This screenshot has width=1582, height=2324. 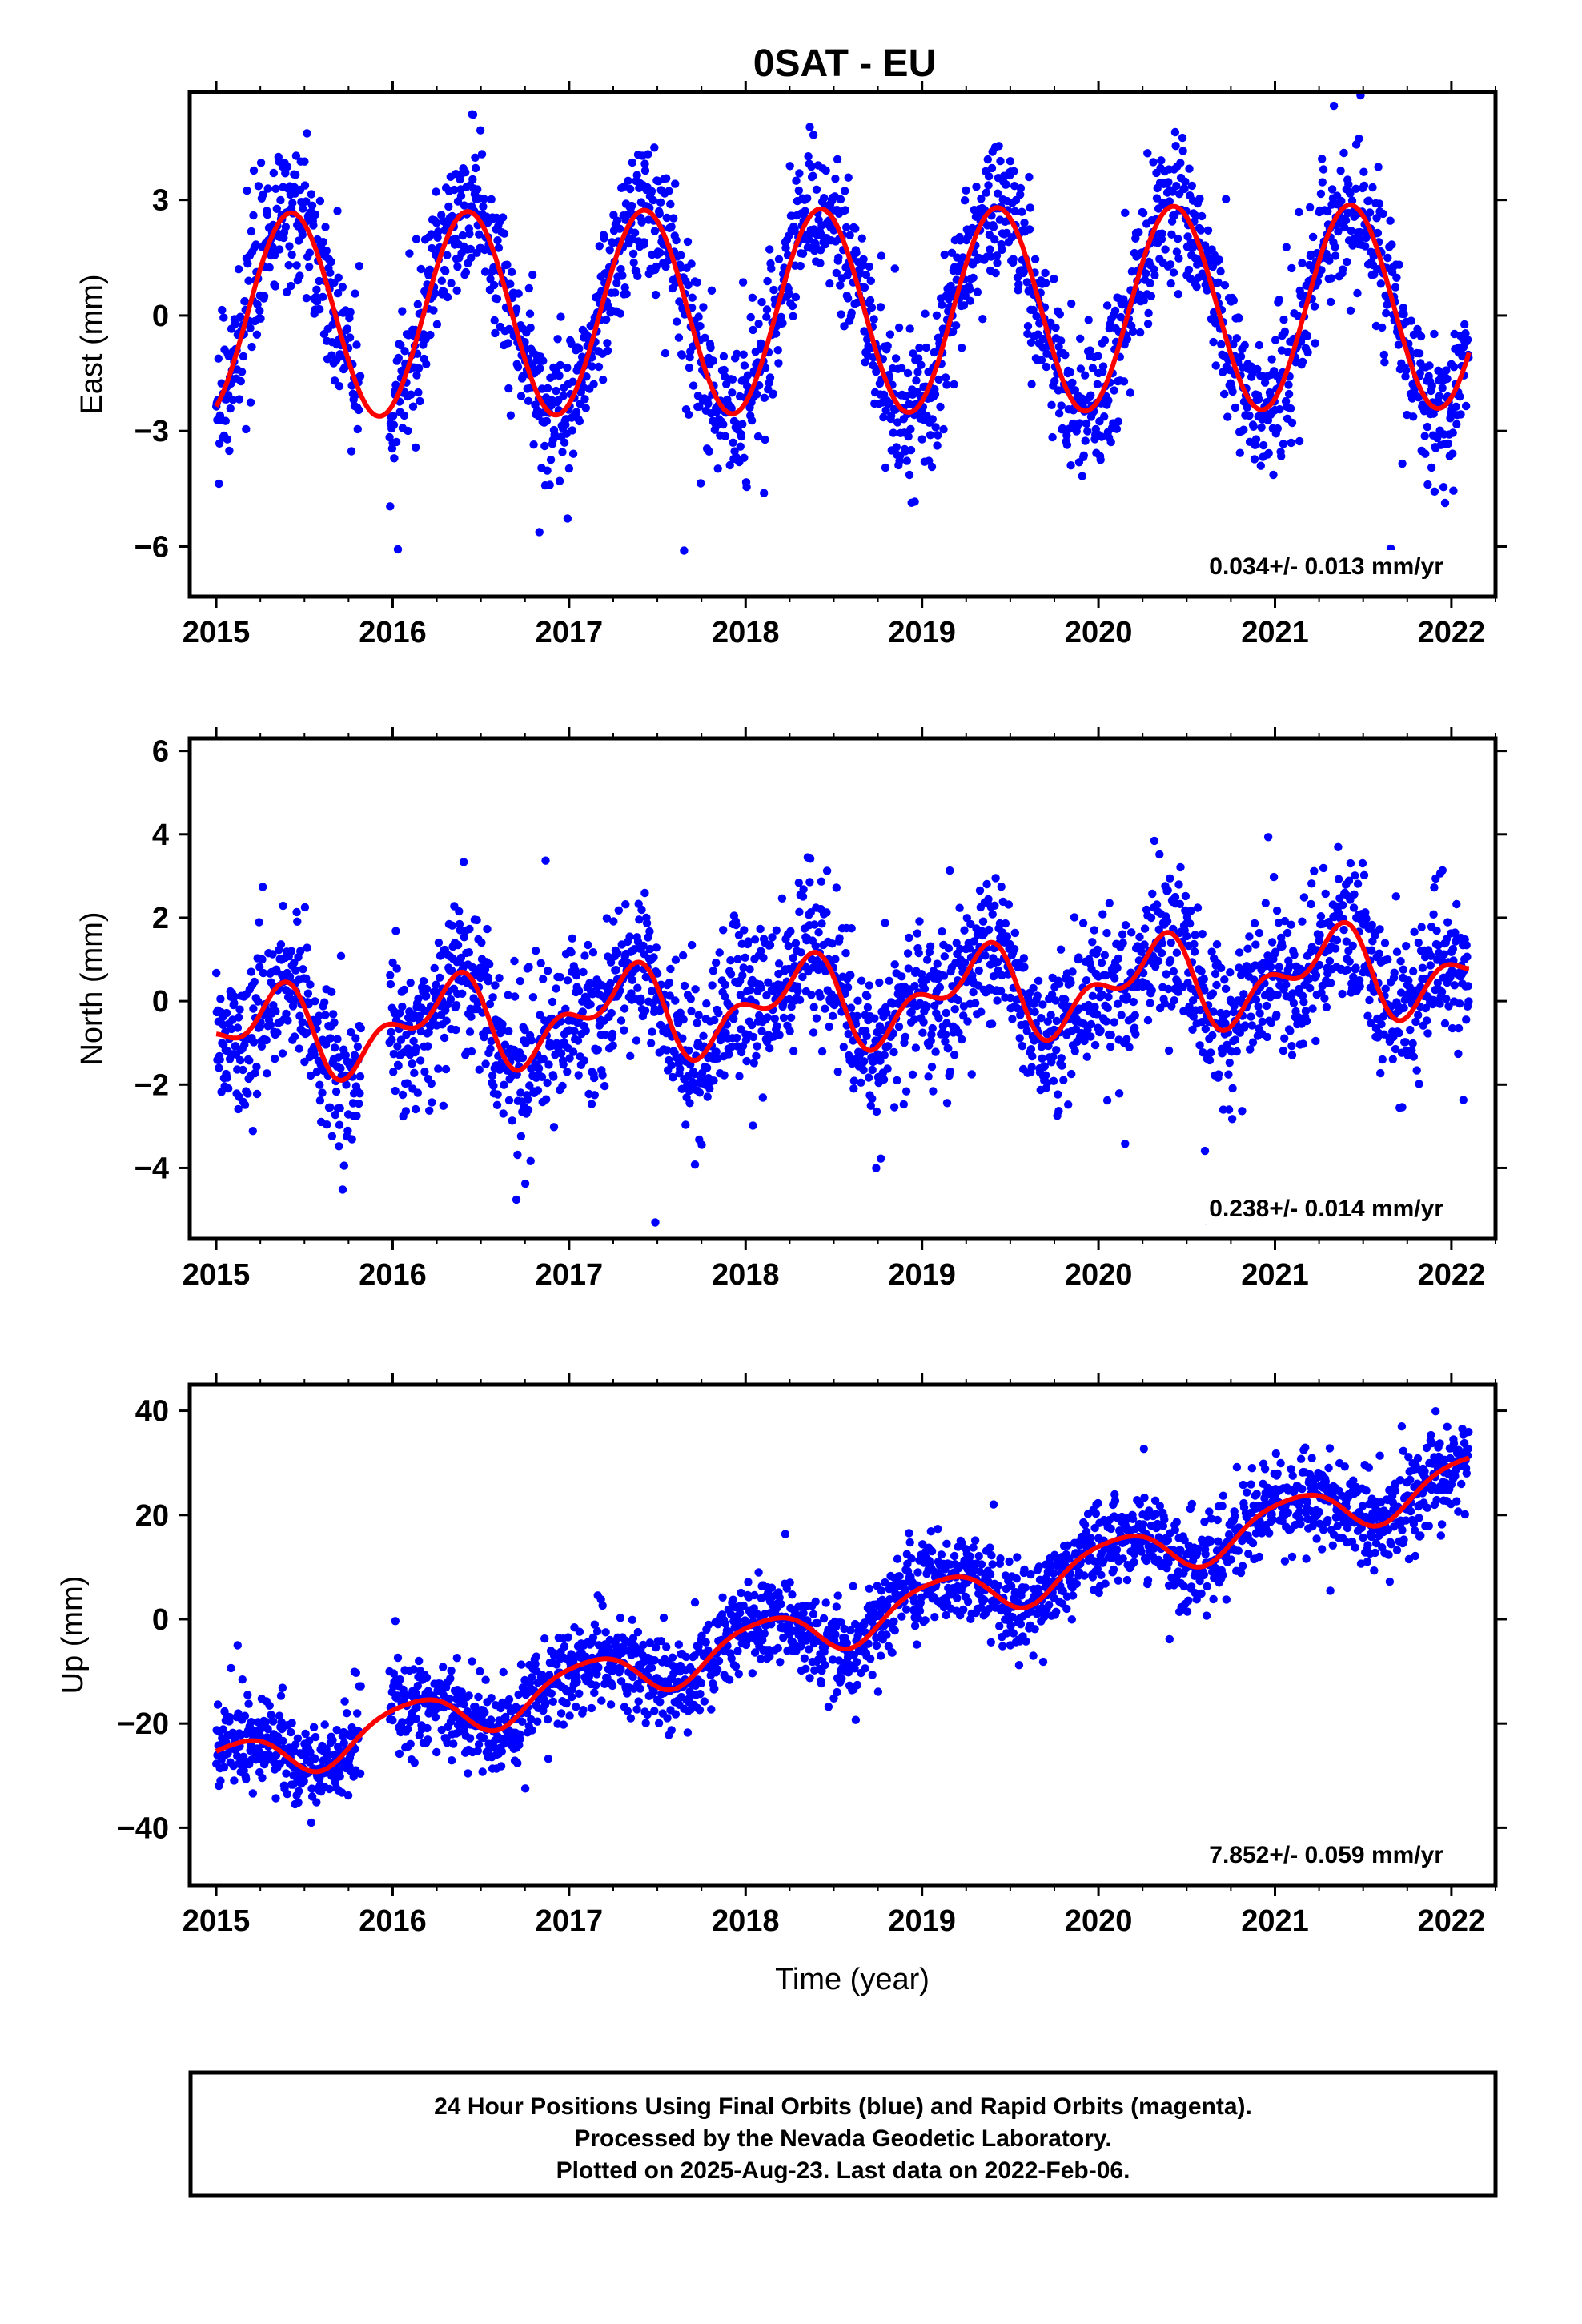 What do you see at coordinates (843, 1001) in the screenshot?
I see `model-fit-line` at bounding box center [843, 1001].